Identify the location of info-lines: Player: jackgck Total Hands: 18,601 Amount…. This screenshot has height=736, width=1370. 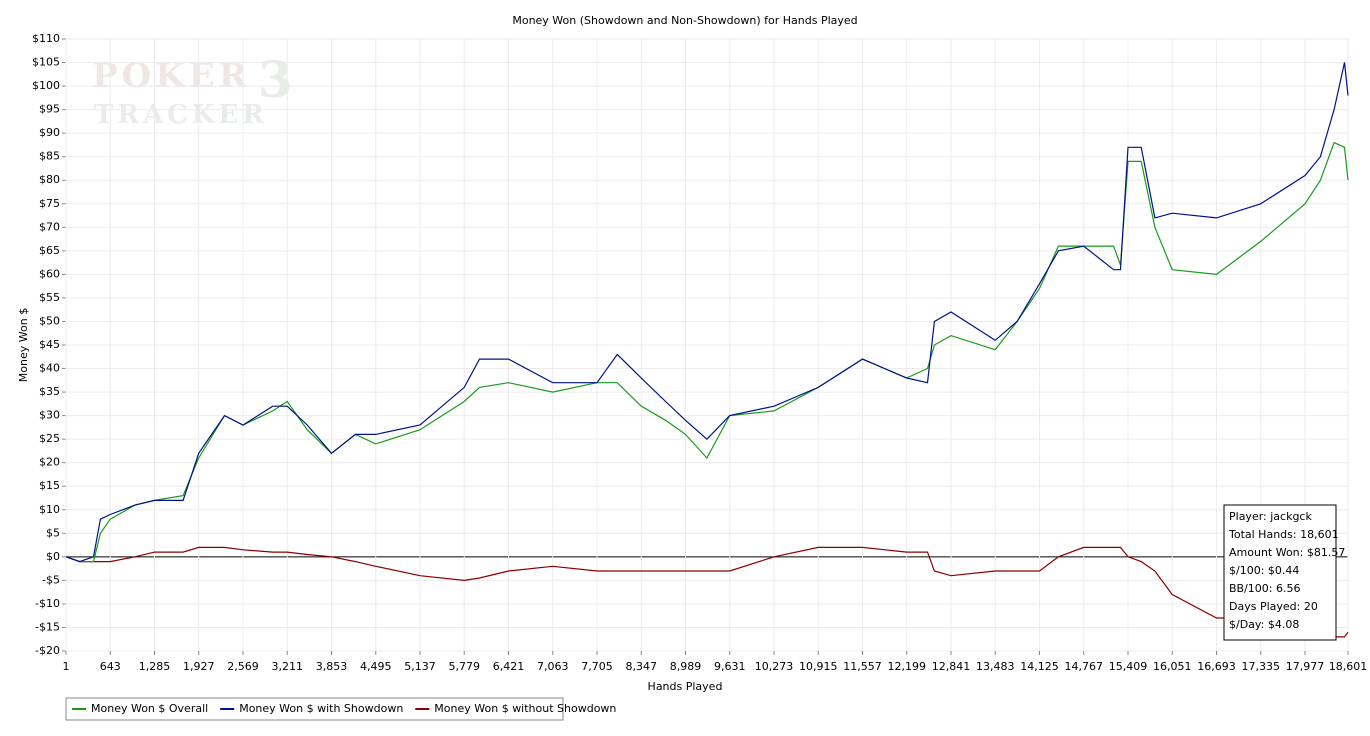
(1286, 570).